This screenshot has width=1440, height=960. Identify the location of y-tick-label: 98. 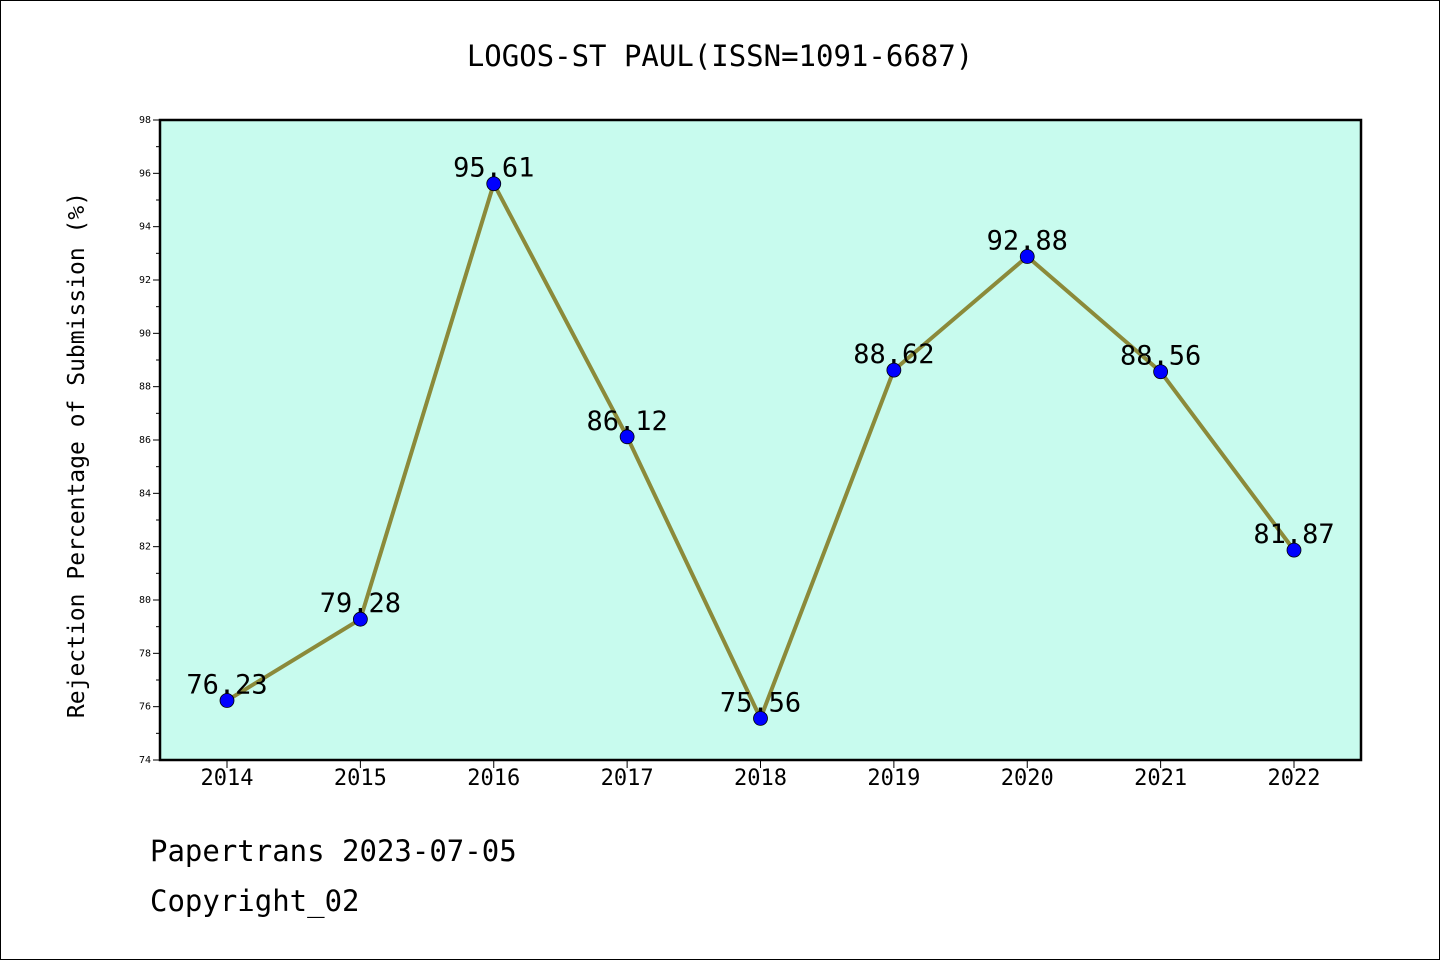
(145, 120).